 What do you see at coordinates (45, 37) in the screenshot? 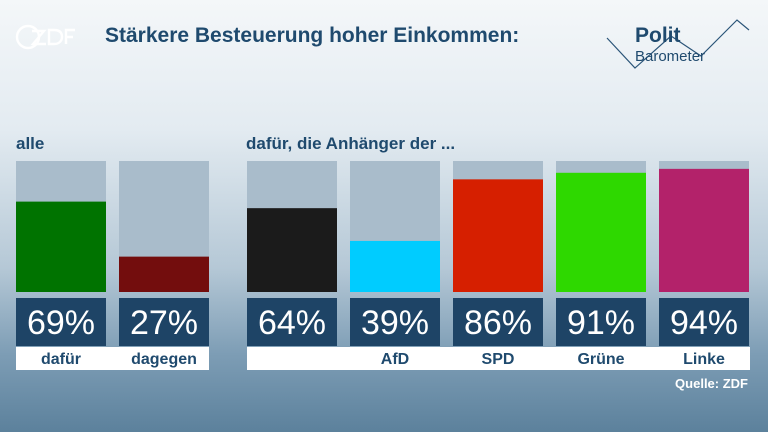
I see `zdf-logo` at bounding box center [45, 37].